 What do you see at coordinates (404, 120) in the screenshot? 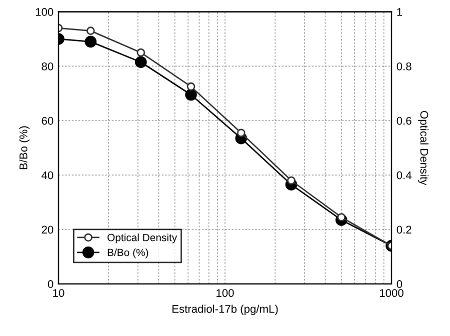
I see `y2-tick-label: 0.6` at bounding box center [404, 120].